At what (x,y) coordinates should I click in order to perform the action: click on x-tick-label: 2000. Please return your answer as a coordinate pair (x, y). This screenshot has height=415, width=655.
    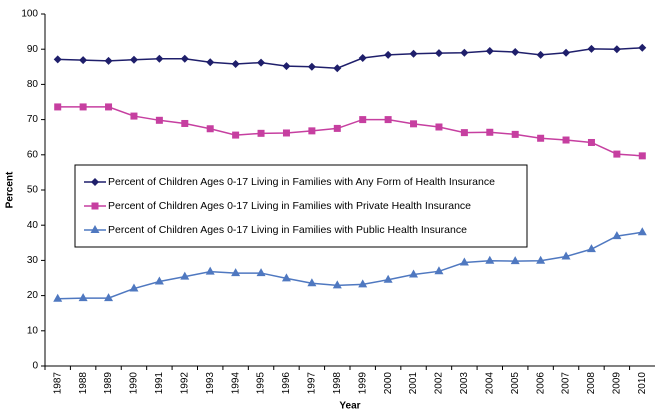
    Looking at the image, I should click on (388, 383).